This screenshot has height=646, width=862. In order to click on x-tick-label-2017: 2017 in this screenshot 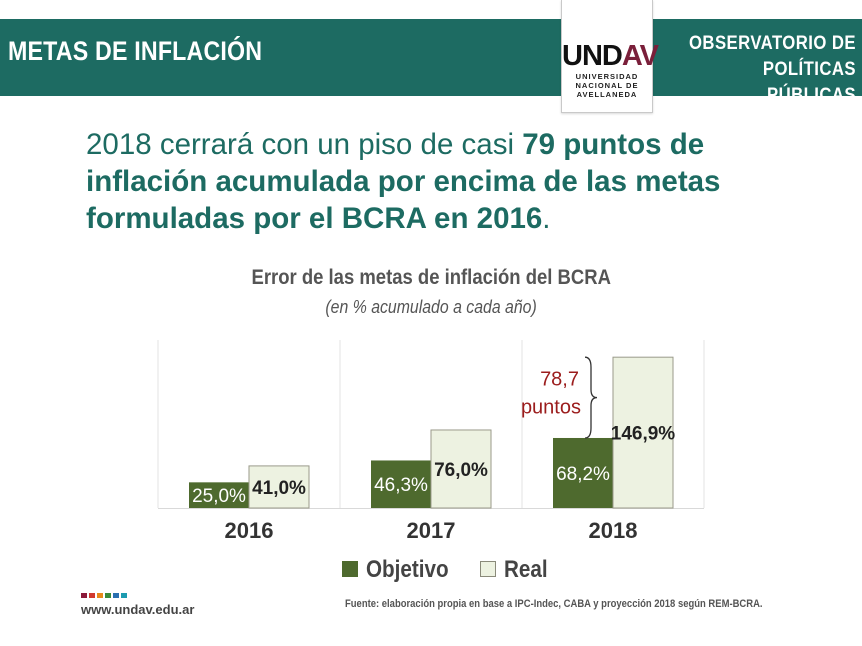, I will do `click(431, 530)`.